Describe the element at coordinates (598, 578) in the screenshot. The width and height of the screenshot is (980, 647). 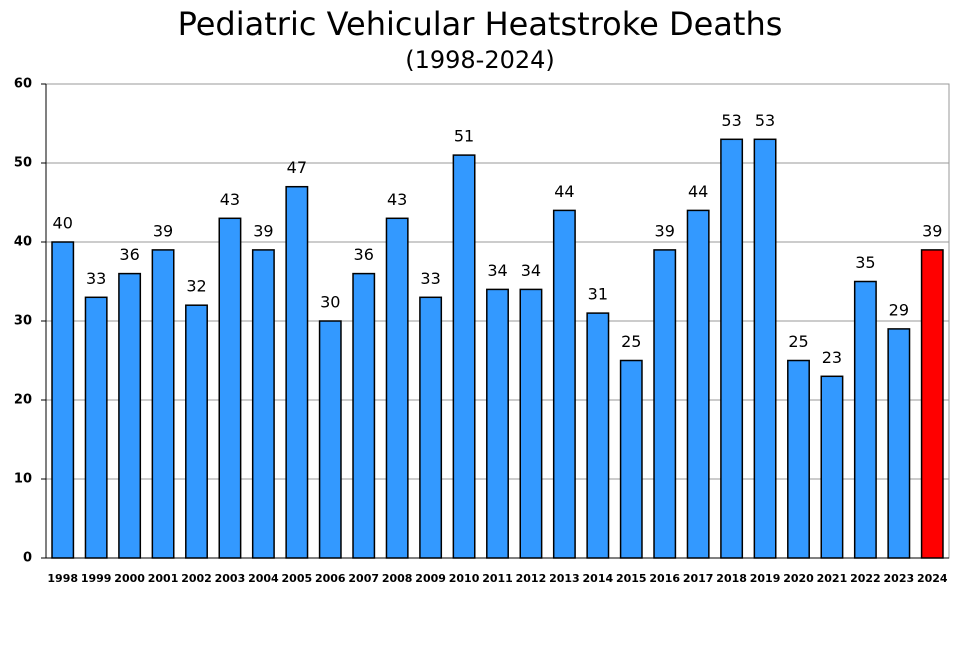
I see `x-tick-label: 2014` at that location.